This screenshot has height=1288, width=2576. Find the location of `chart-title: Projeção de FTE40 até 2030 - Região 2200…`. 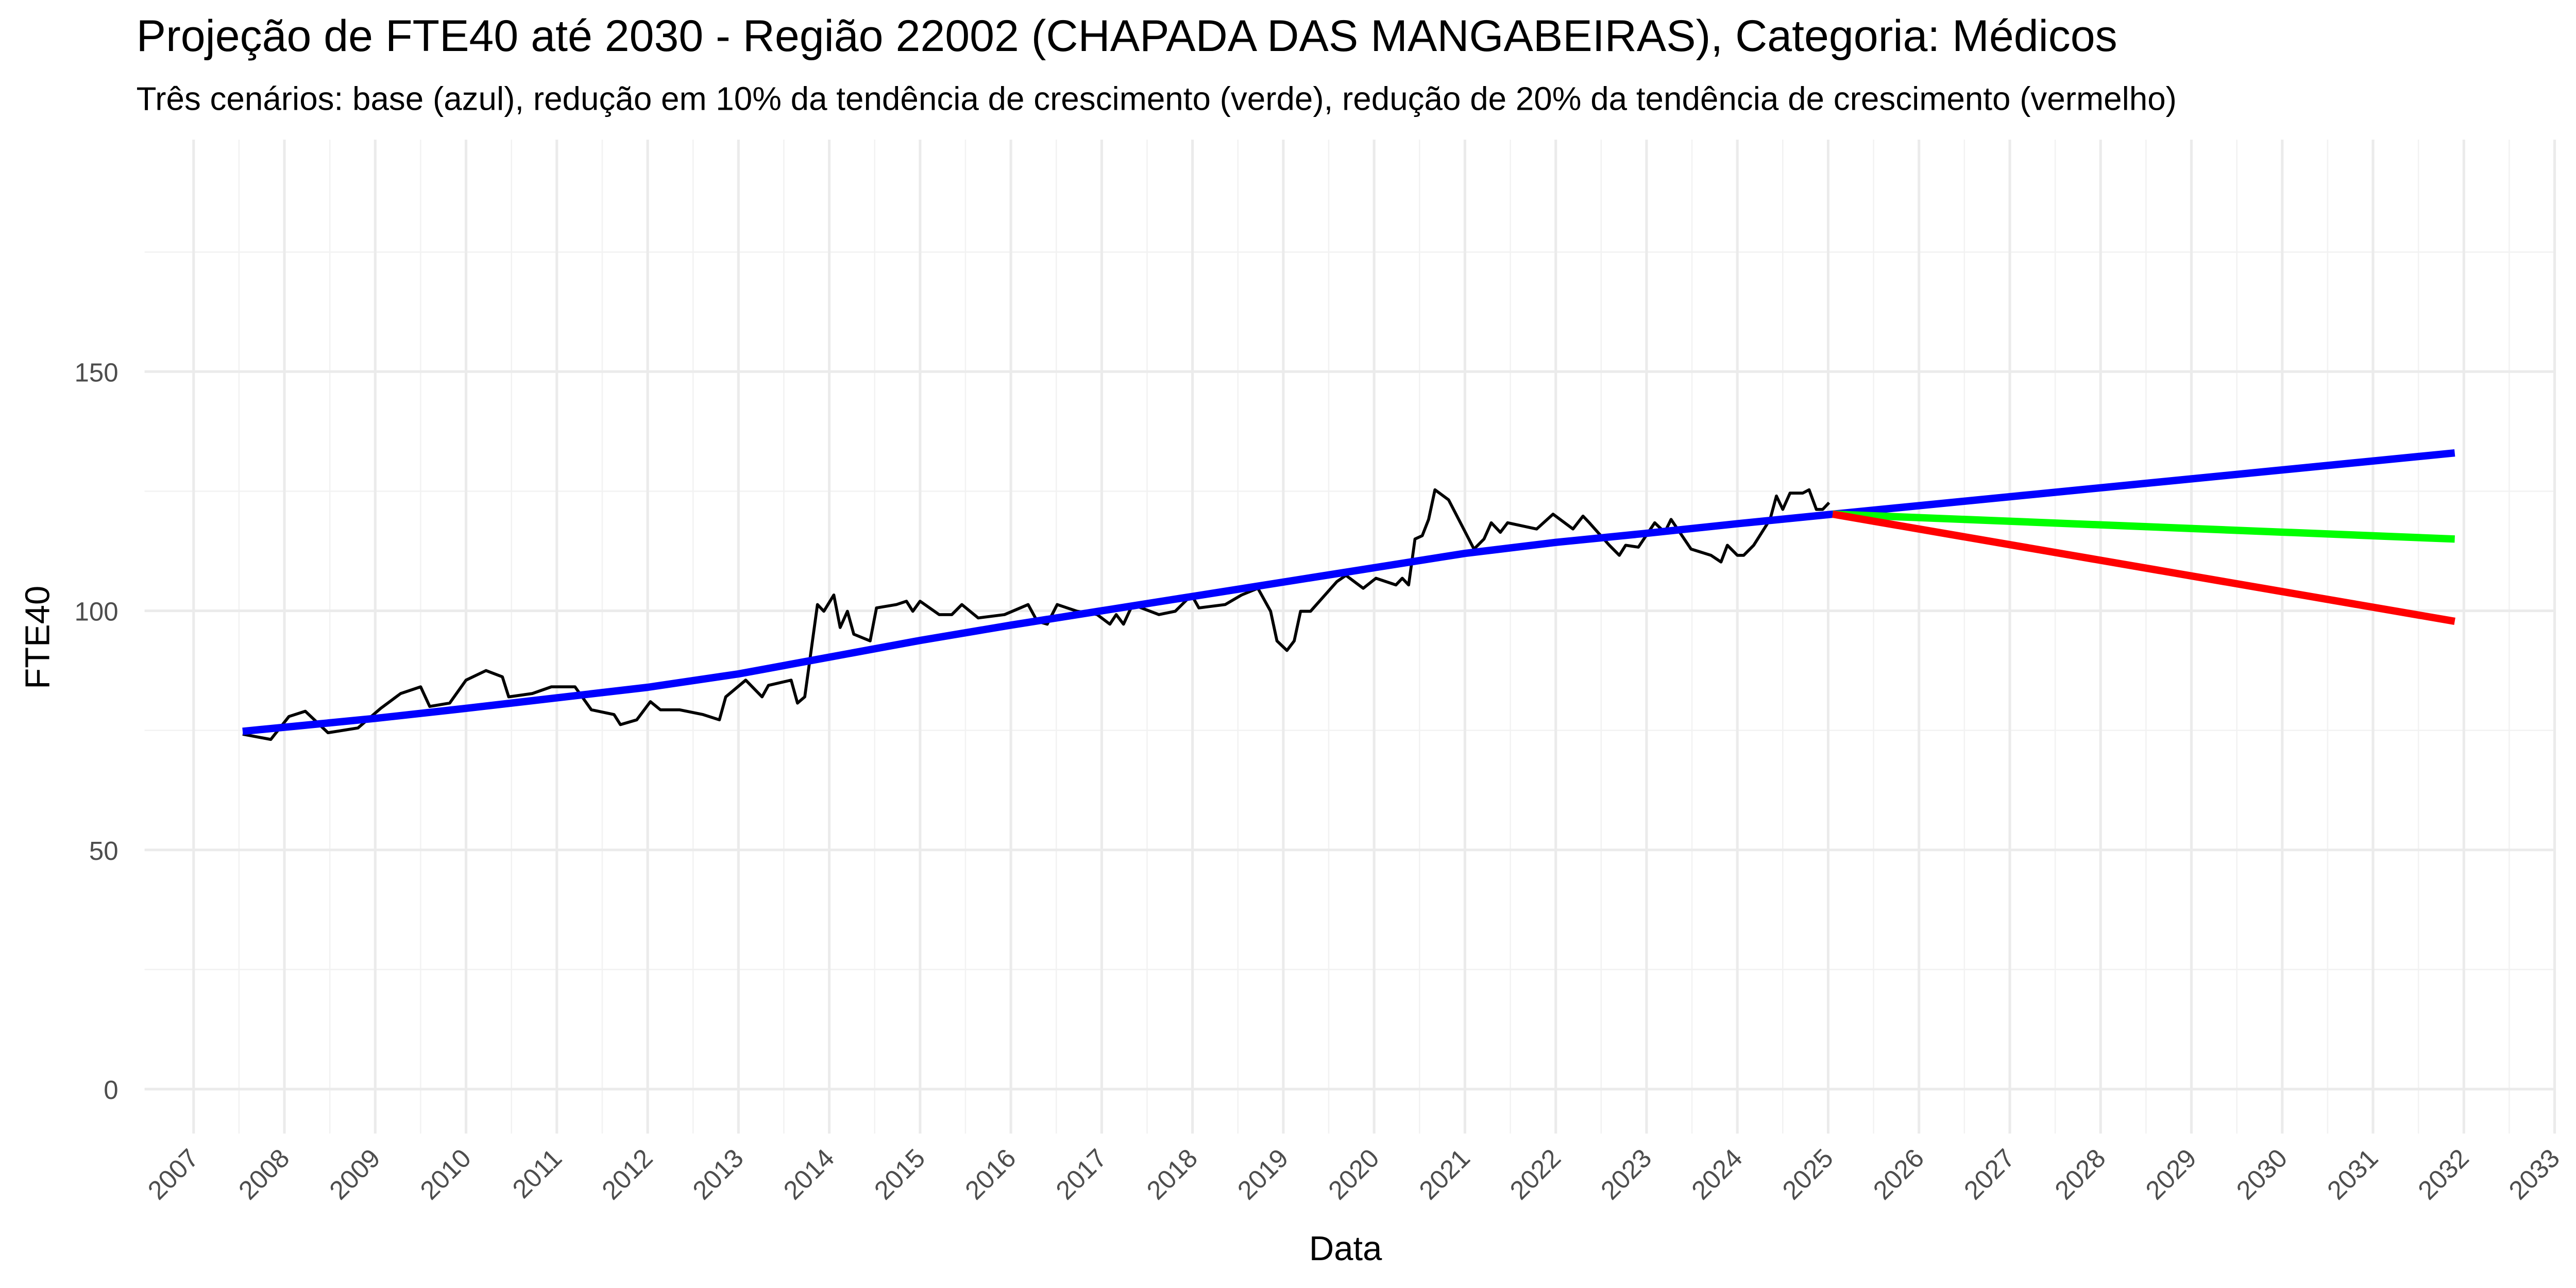

chart-title: Projeção de FTE40 até 2030 - Região 2200… is located at coordinates (1127, 36).